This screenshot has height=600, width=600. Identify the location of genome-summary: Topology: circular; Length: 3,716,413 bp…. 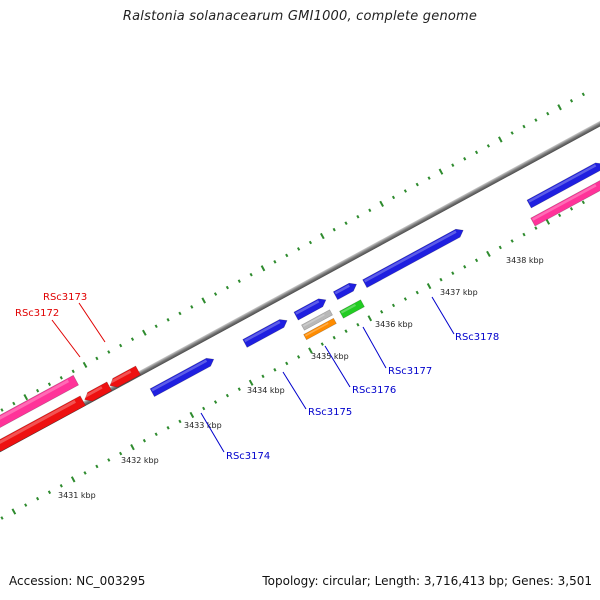
(427, 581).